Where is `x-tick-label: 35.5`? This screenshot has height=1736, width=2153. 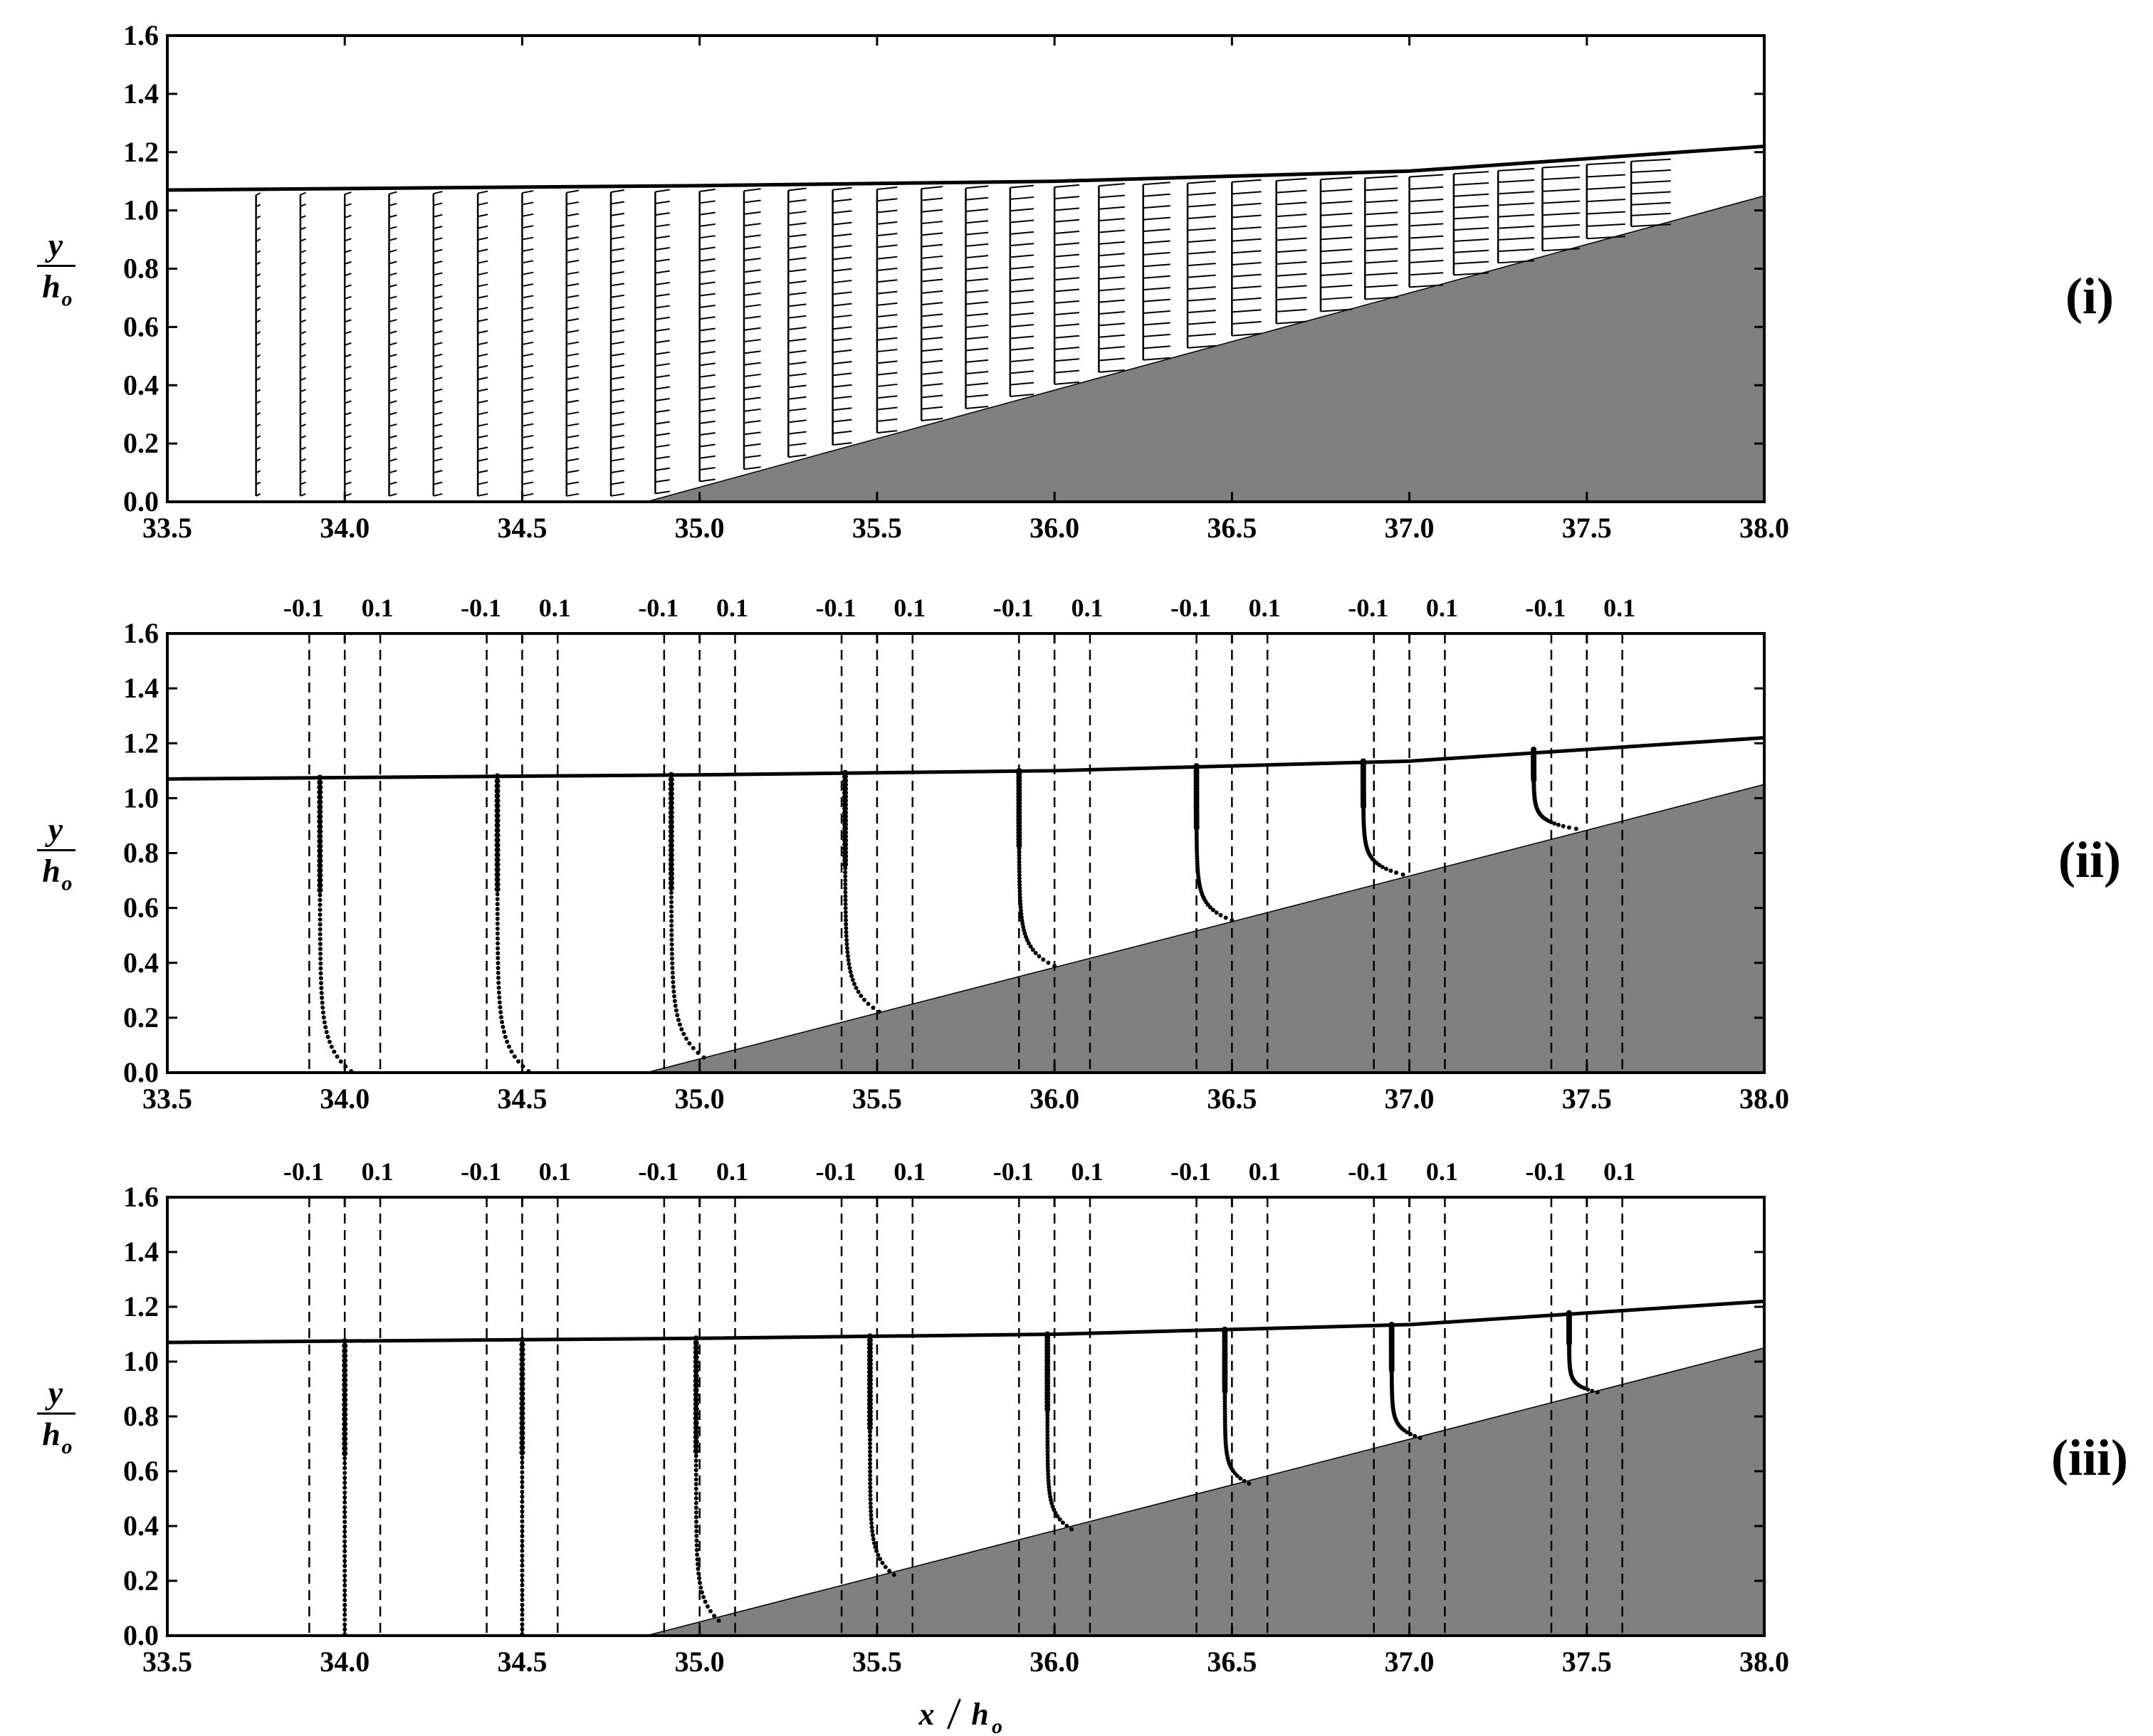 x-tick-label: 35.5 is located at coordinates (877, 1662).